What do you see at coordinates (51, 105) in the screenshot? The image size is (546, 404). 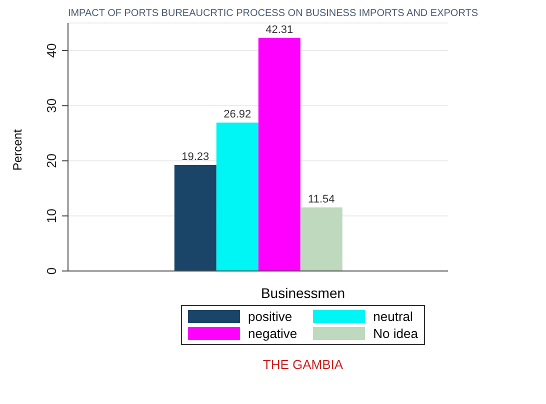 I see `y-tick-label: 30` at bounding box center [51, 105].